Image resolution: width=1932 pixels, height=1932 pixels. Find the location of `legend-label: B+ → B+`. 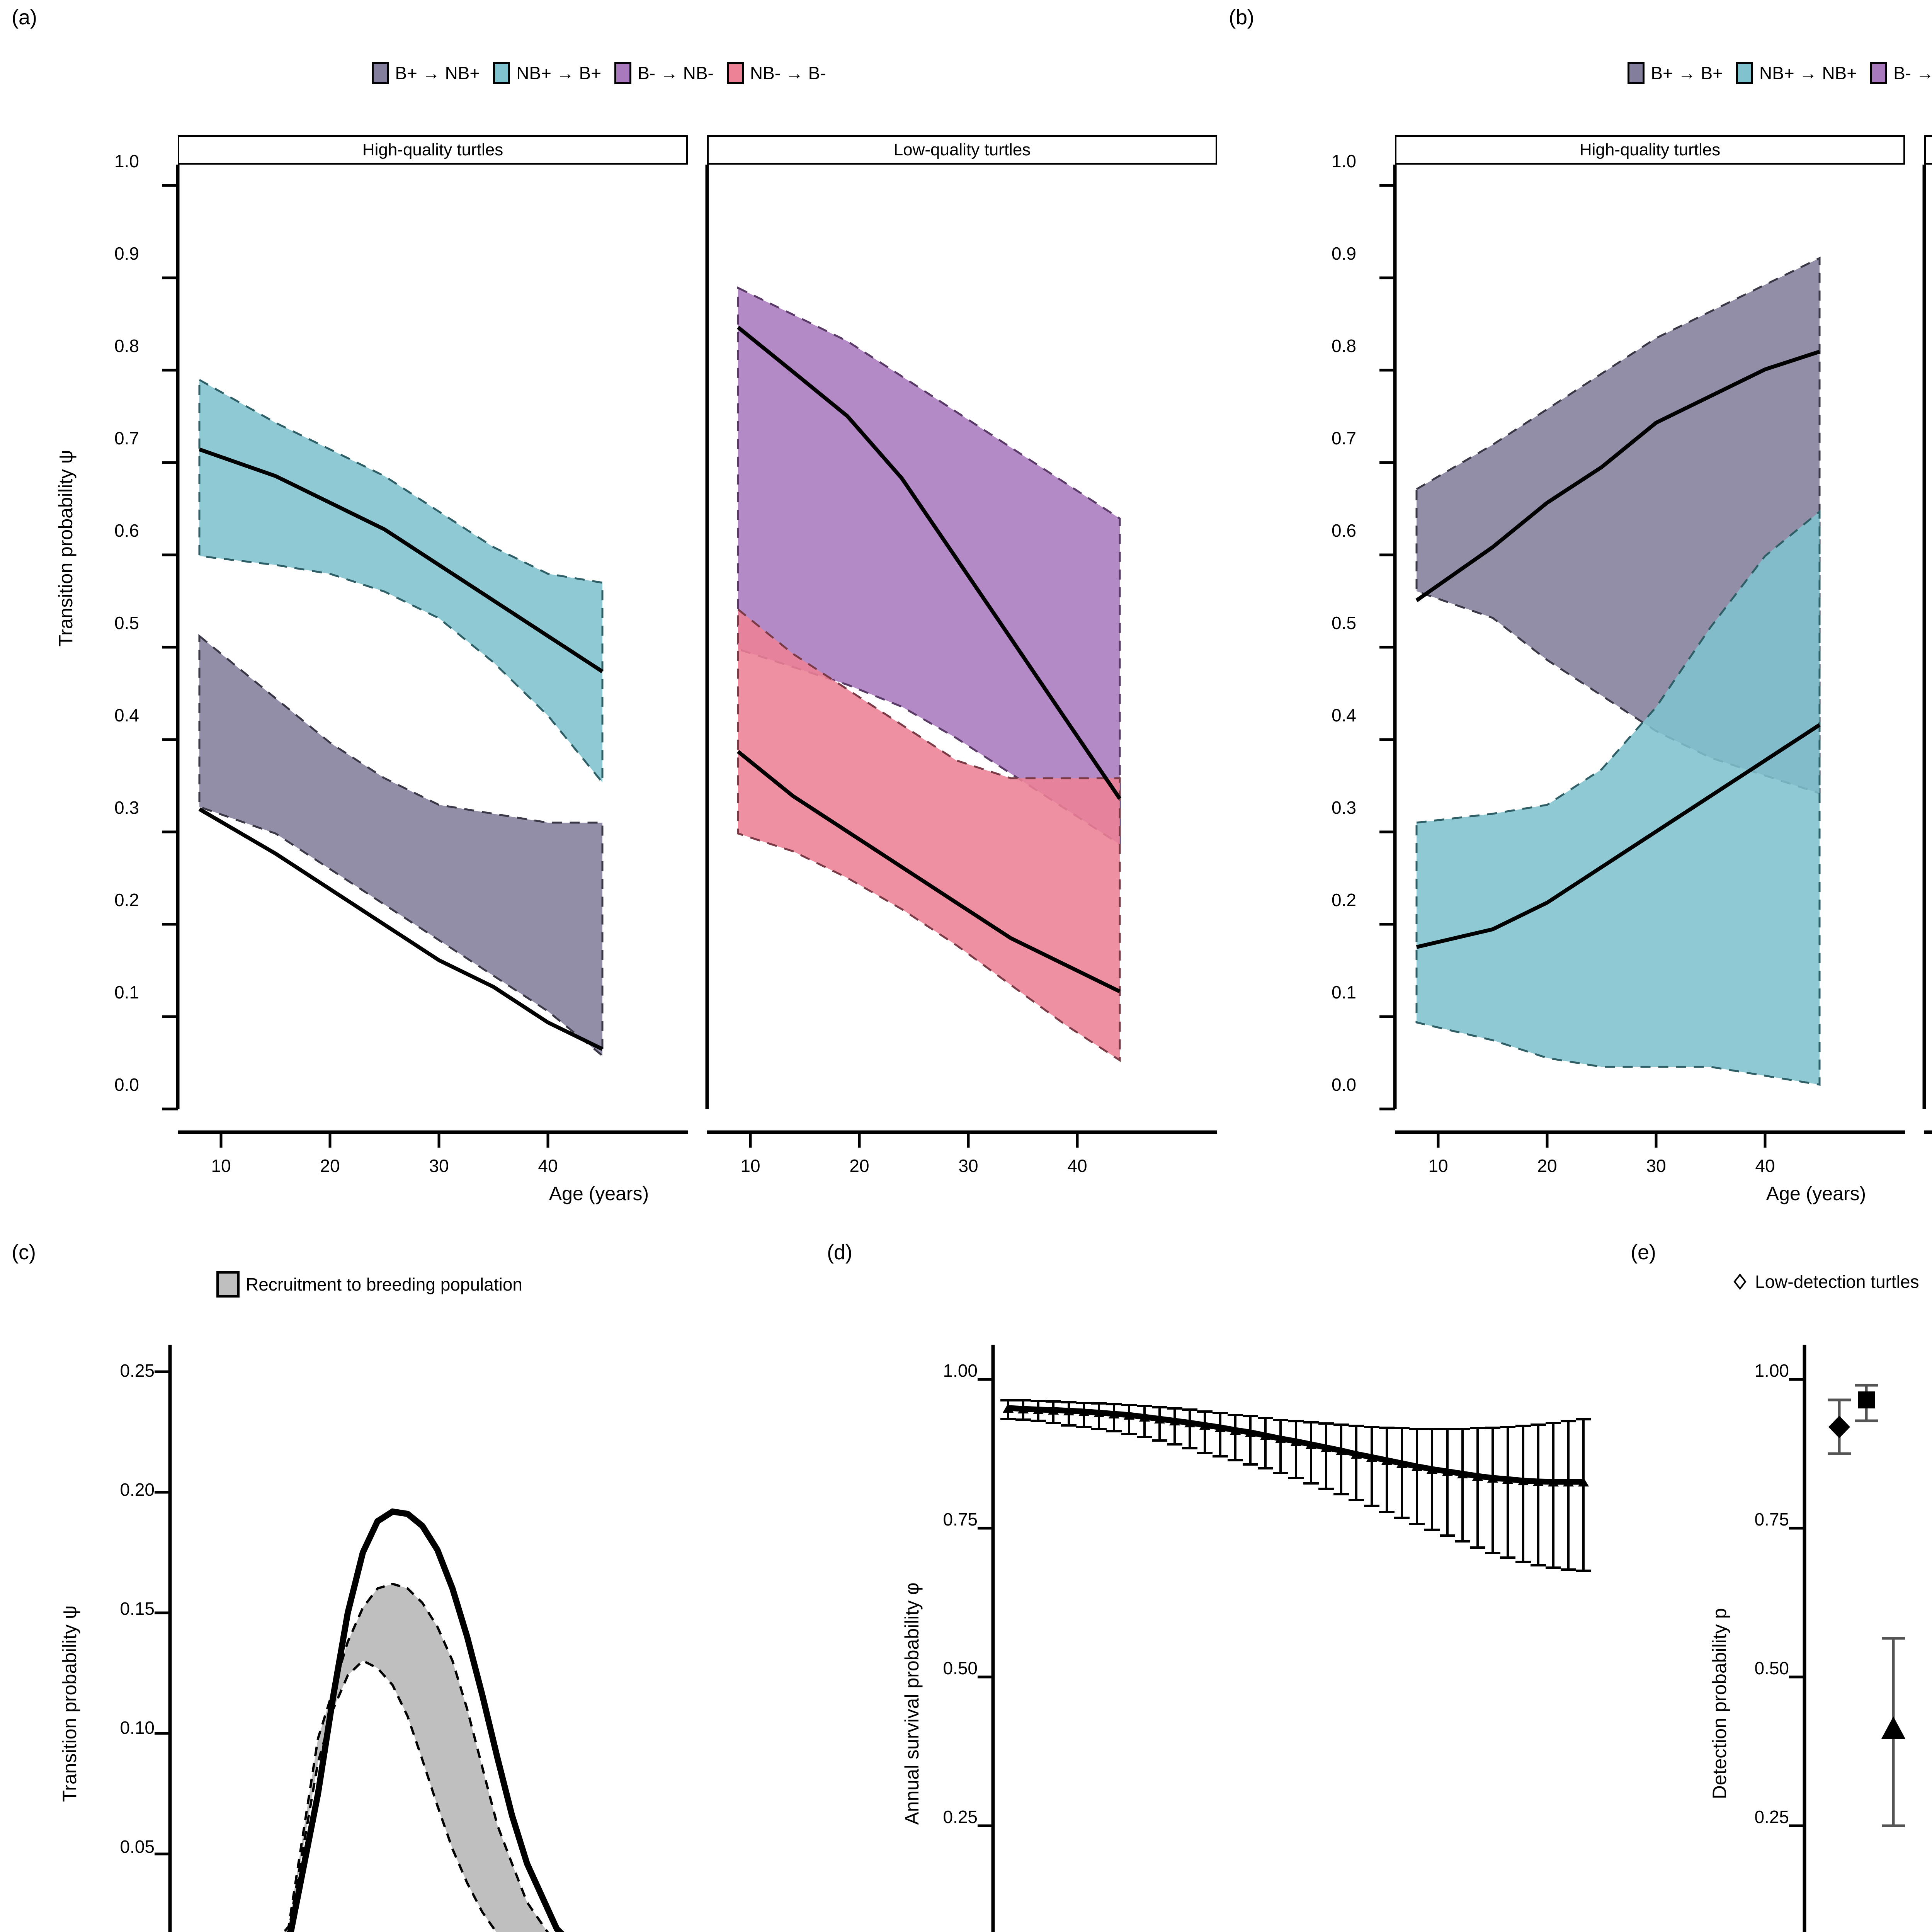

legend-label: B+ → B+ is located at coordinates (1687, 73).